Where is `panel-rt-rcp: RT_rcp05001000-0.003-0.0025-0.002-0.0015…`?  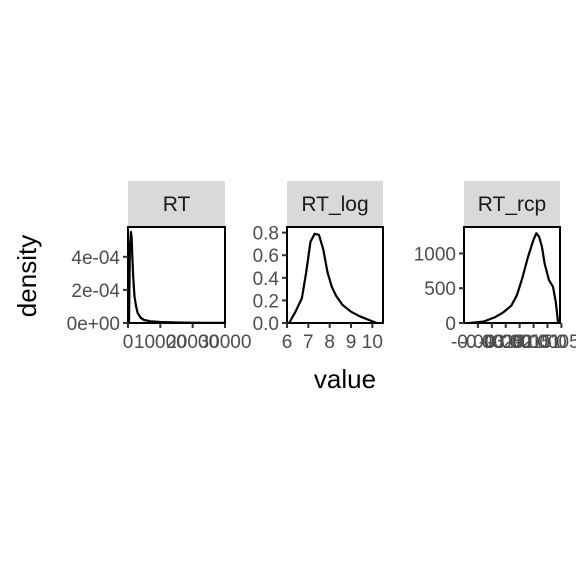 panel-rt-rcp: RT_rcp05001000-0.003-0.0025-0.002-0.0015… is located at coordinates (495, 267).